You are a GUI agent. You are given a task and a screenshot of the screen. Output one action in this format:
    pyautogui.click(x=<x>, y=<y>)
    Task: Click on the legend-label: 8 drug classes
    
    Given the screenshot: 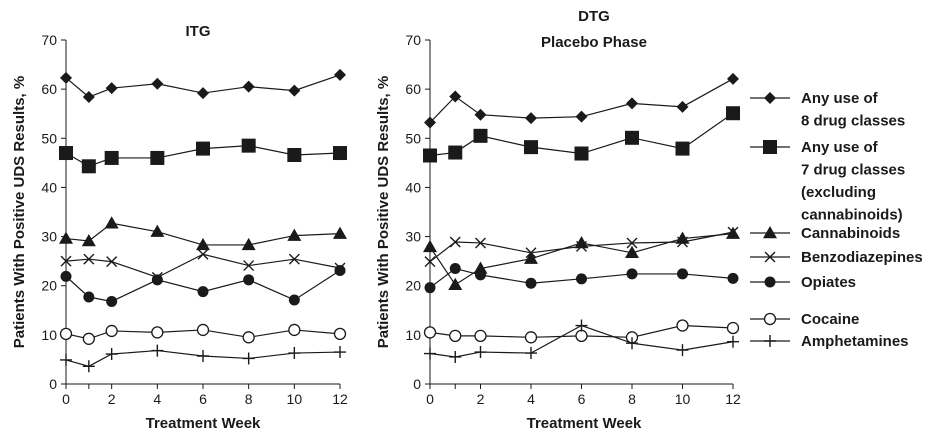 What is the action you would take?
    pyautogui.click(x=853, y=121)
    